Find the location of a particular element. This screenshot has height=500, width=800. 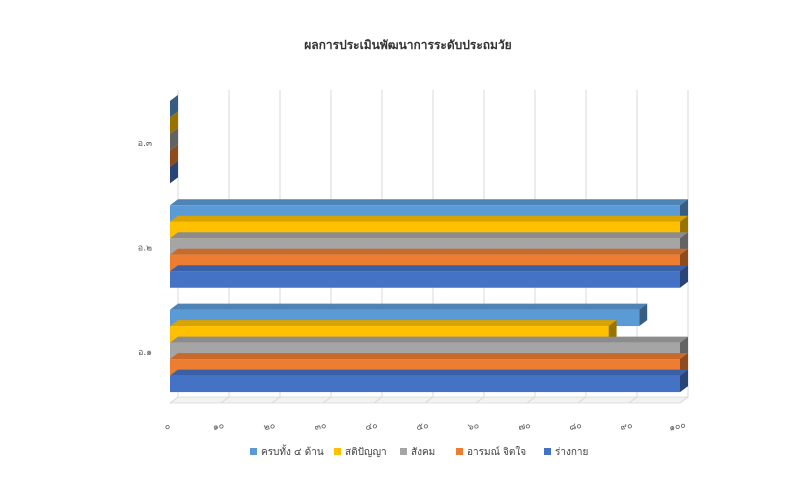

x-tick-label: ๗๐ is located at coordinates (525, 427).